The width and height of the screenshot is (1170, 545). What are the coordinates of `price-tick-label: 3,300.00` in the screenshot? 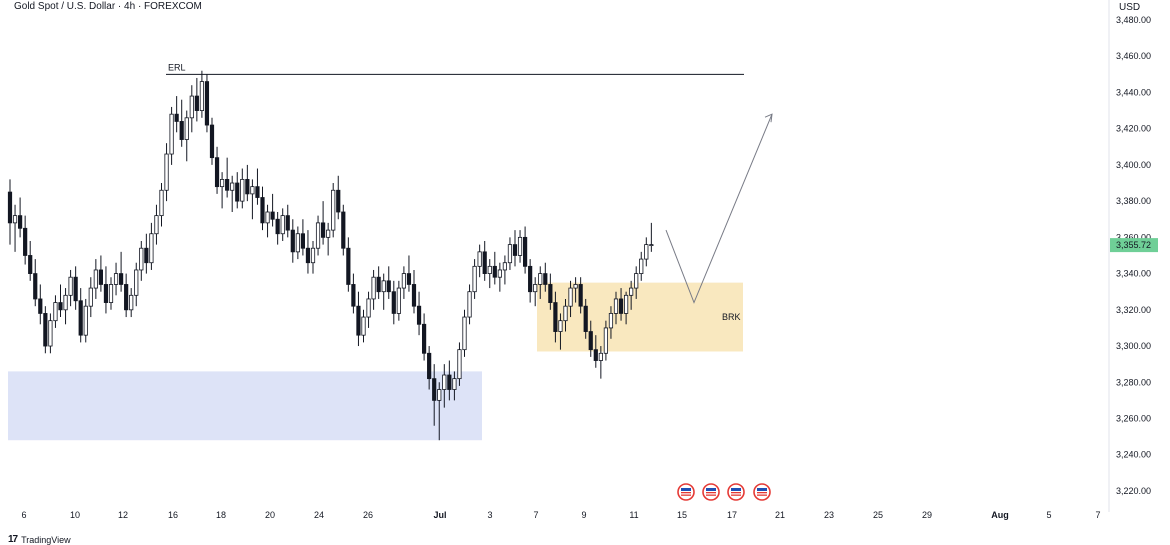 It's located at (1133, 346).